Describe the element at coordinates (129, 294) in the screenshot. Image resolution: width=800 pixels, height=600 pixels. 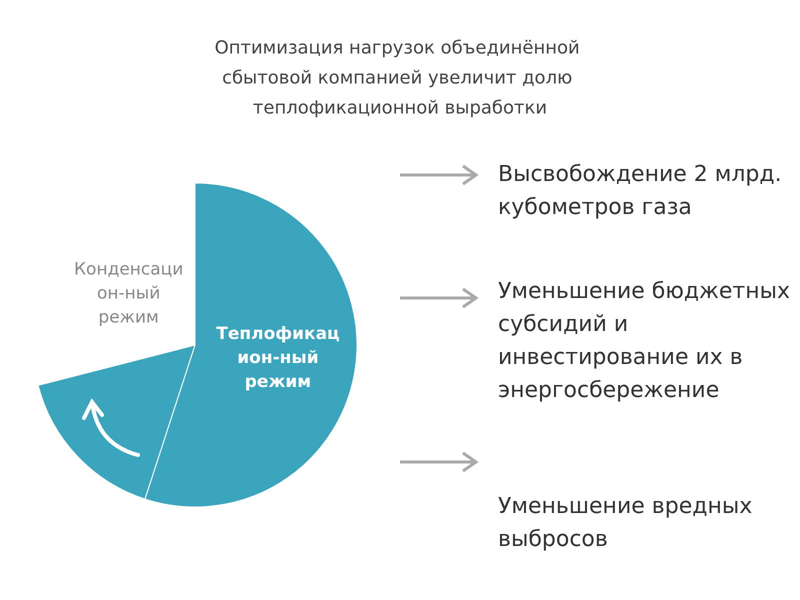
I see `slice-label: Конденсаци он-ный режим` at that location.